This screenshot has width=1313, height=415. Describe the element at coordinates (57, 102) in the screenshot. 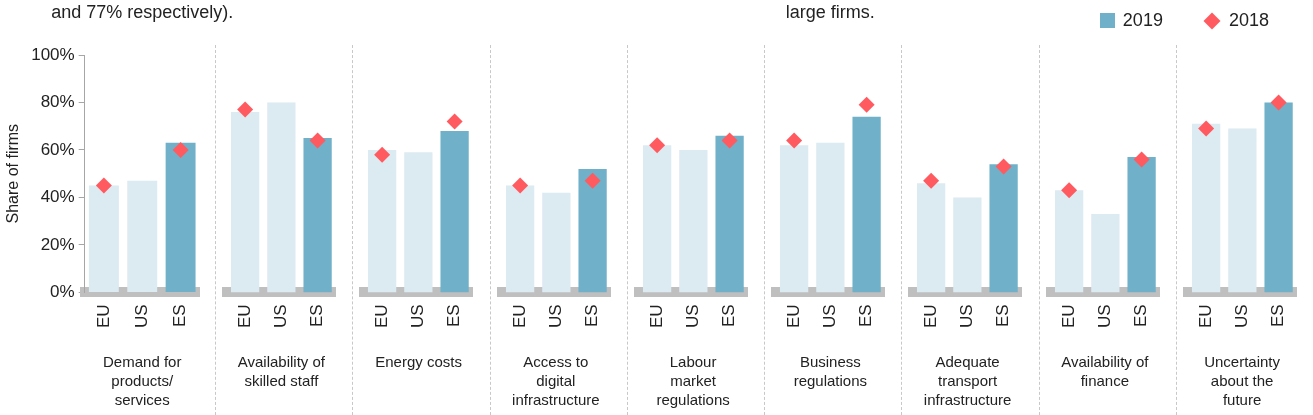

I see `y-tick-label: 80%` at that location.